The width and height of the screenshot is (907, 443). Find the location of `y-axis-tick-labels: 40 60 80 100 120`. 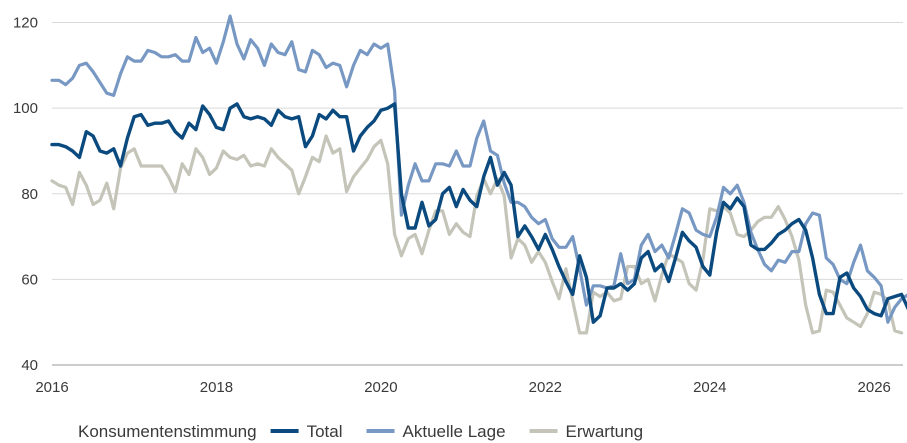

y-axis-tick-labels: 40 60 80 100 120 is located at coordinates (25, 194).